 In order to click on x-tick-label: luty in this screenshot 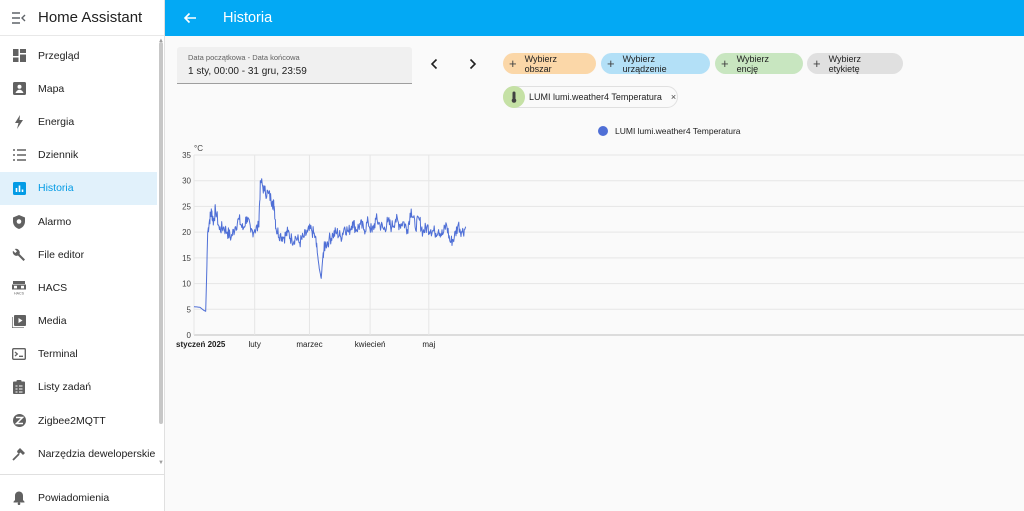, I will do `click(254, 344)`.